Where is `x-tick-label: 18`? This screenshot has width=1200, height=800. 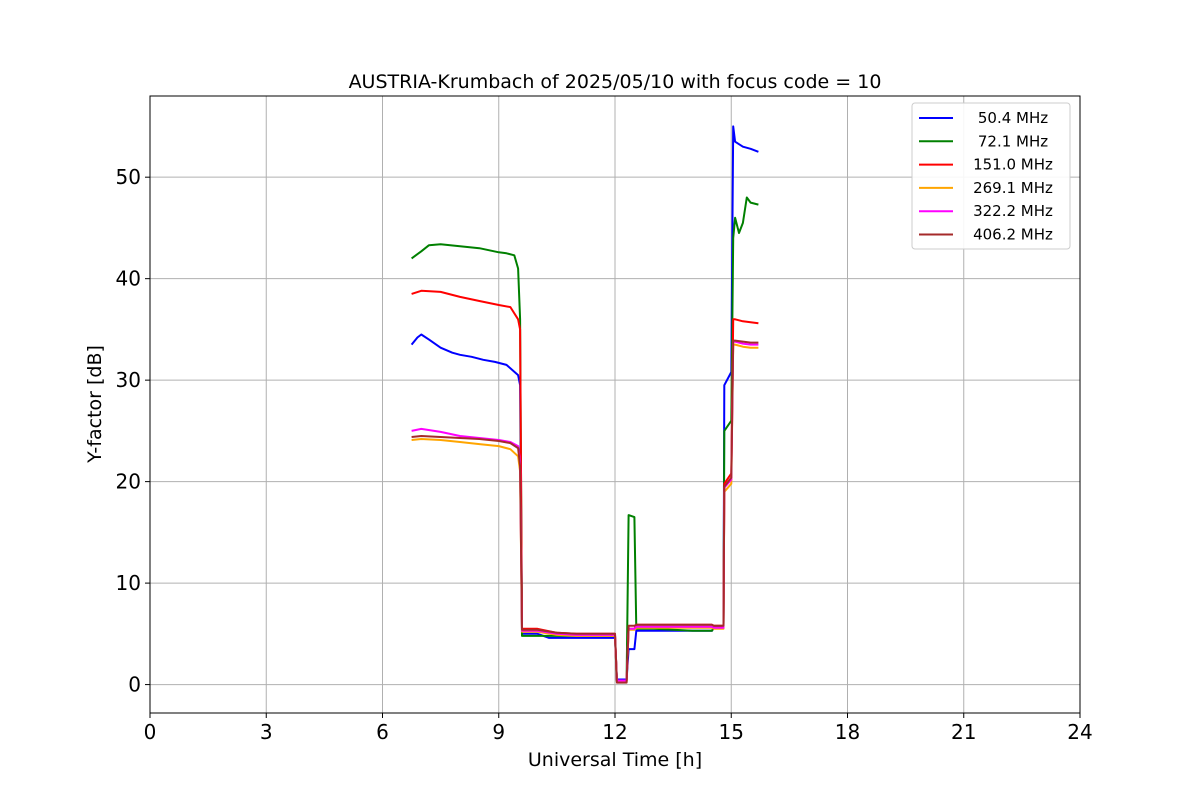
x-tick-label: 18 is located at coordinates (847, 732).